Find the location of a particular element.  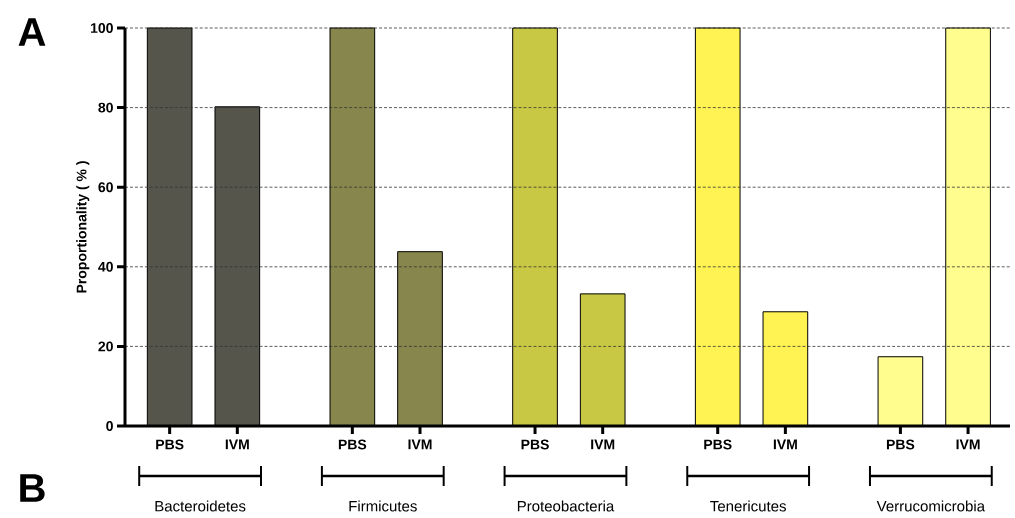

y-tick-label: 40 is located at coordinates (105, 266).